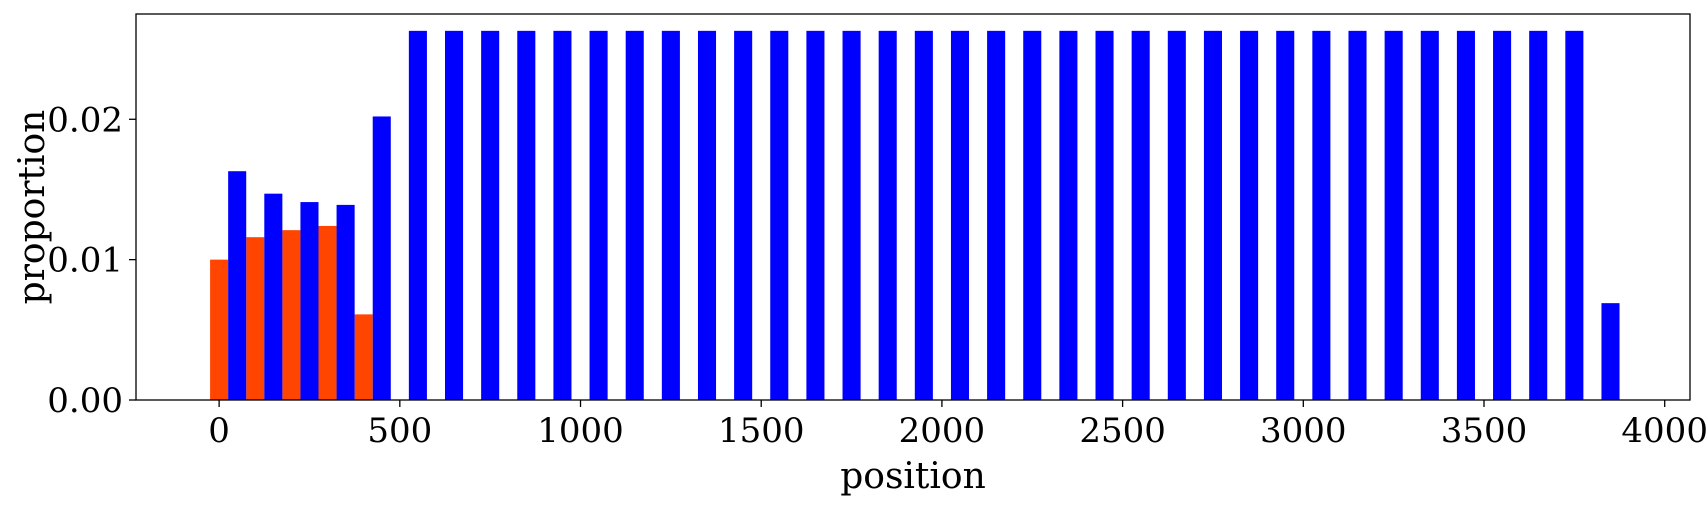 This screenshot has width=1708, height=507. I want to click on x-tick-label: 2000, so click(942, 431).